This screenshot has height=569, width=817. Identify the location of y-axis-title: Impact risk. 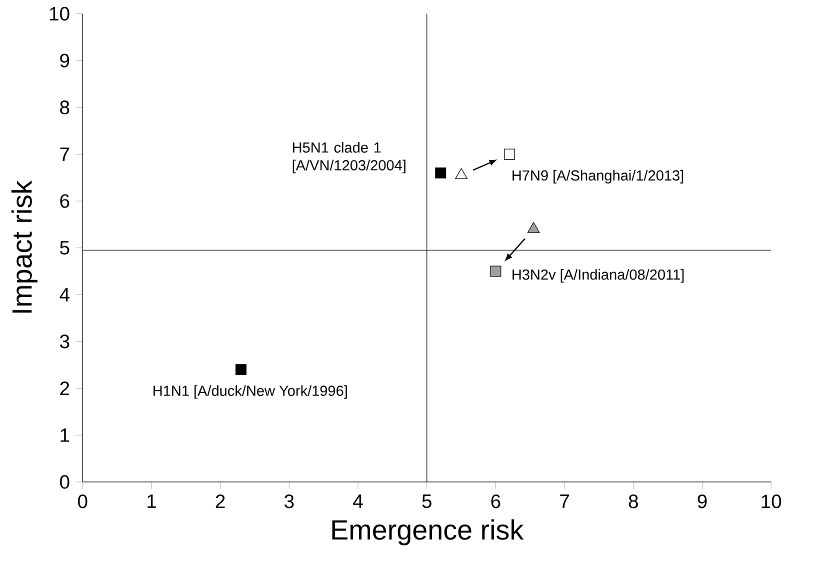
(24, 246).